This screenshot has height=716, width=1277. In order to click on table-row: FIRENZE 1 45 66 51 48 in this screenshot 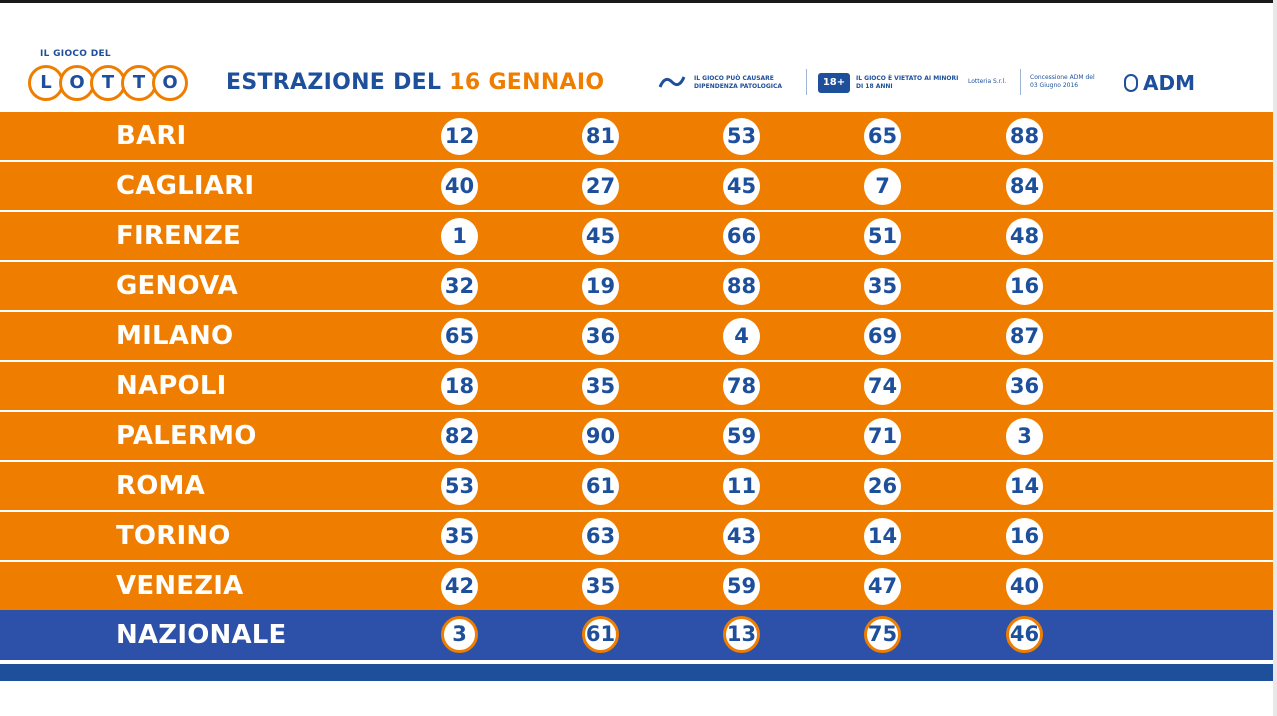, I will do `click(638, 236)`.